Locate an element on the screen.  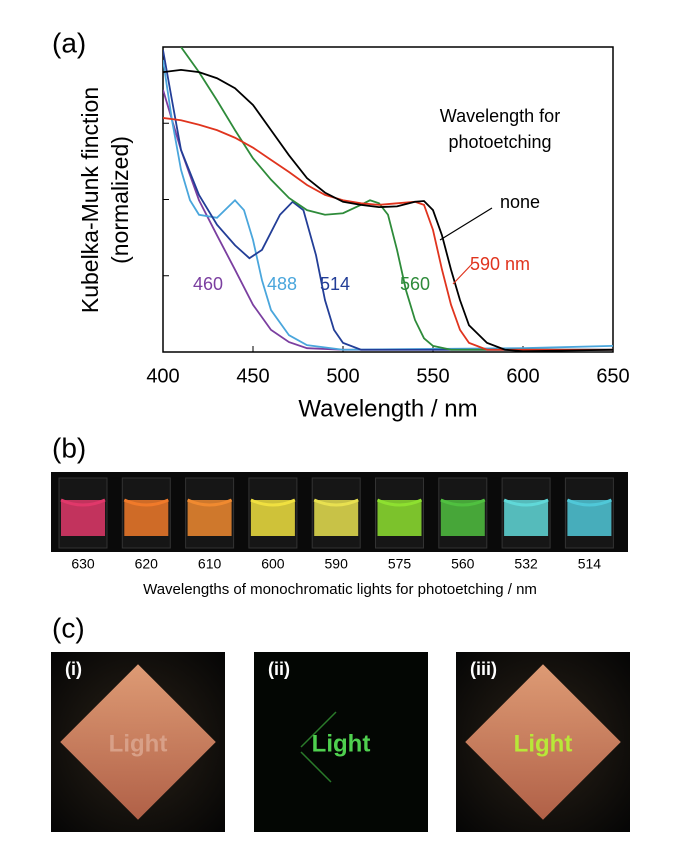
series-label: 460 is located at coordinates (208, 284).